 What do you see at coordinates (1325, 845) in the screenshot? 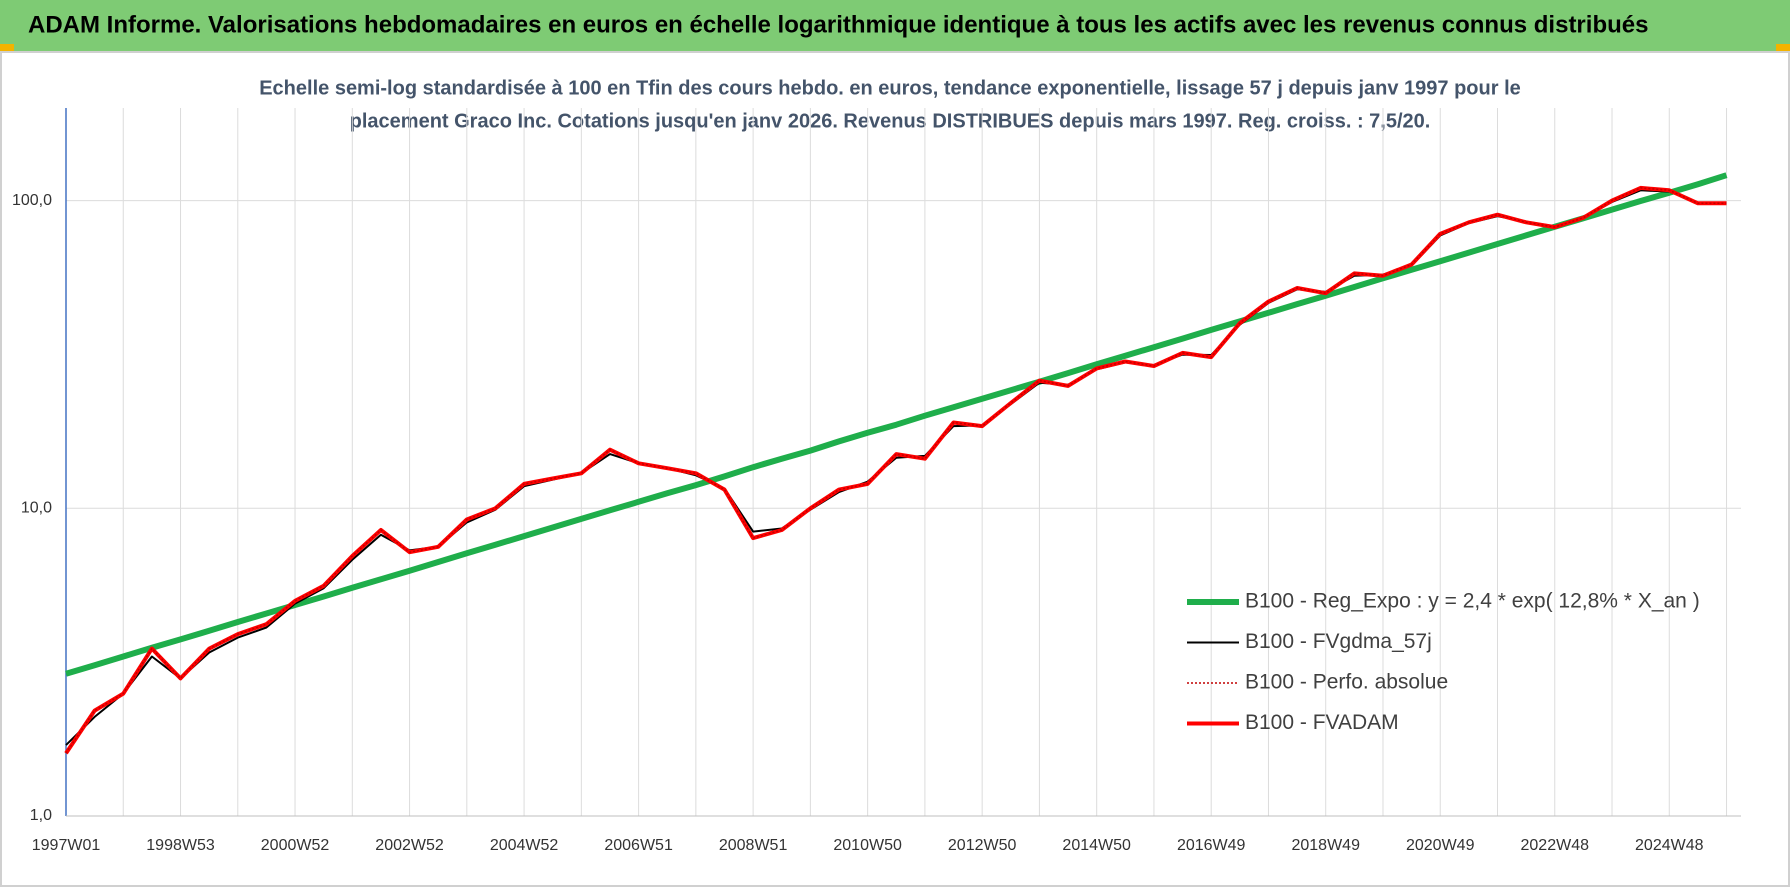
I see `x-tick-label: 2018W49` at bounding box center [1325, 845].